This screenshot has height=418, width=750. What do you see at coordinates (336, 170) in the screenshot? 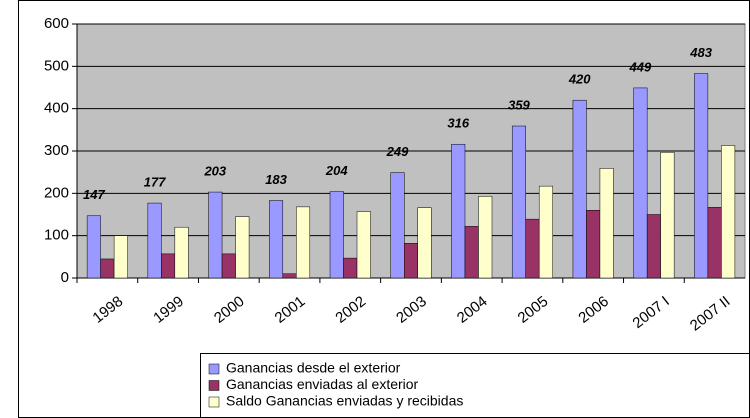
I see `value-label: 204` at bounding box center [336, 170].